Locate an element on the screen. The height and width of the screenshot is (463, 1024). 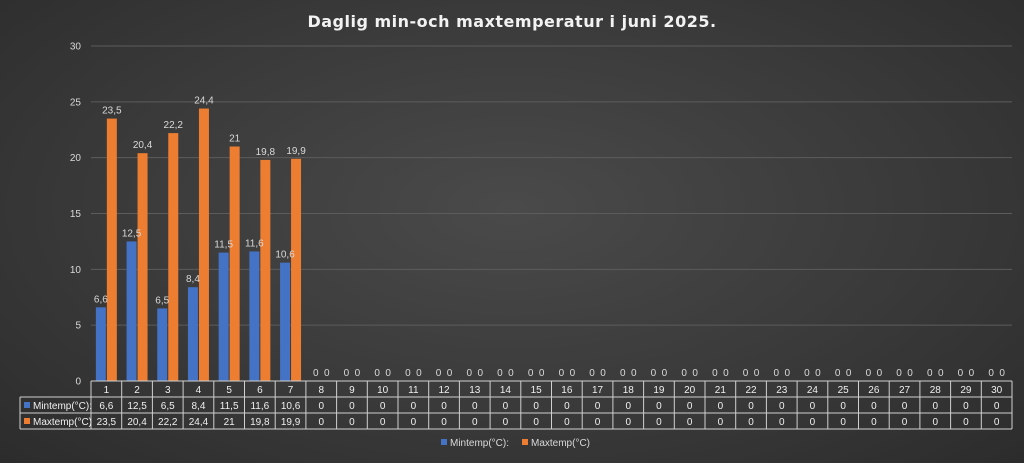
x-tick-label: 9 is located at coordinates (352, 390).